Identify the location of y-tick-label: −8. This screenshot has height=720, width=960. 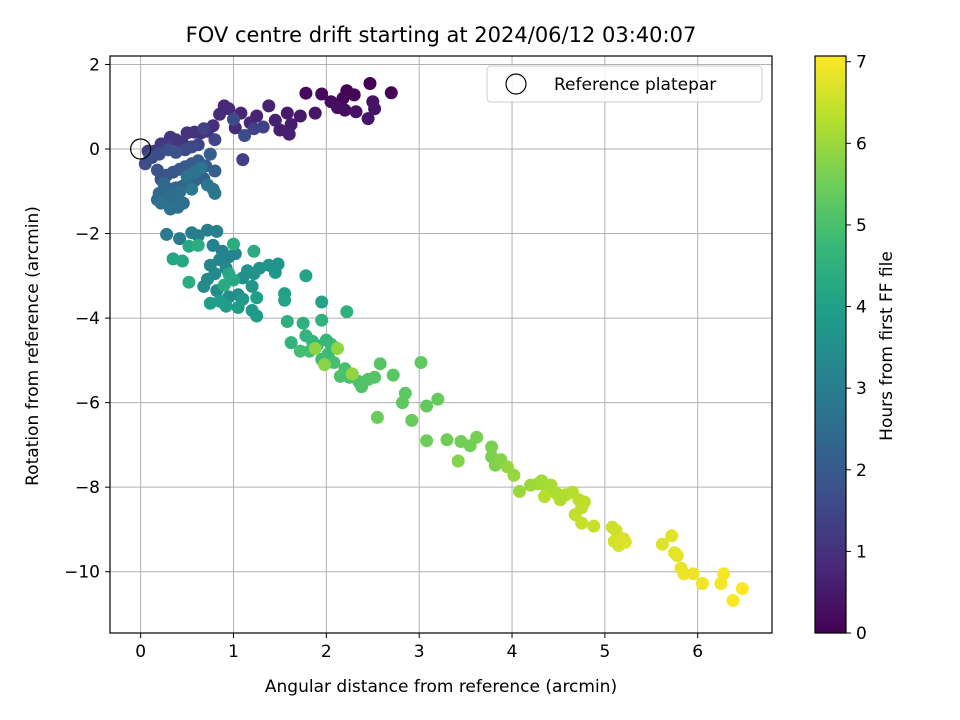
(87, 488).